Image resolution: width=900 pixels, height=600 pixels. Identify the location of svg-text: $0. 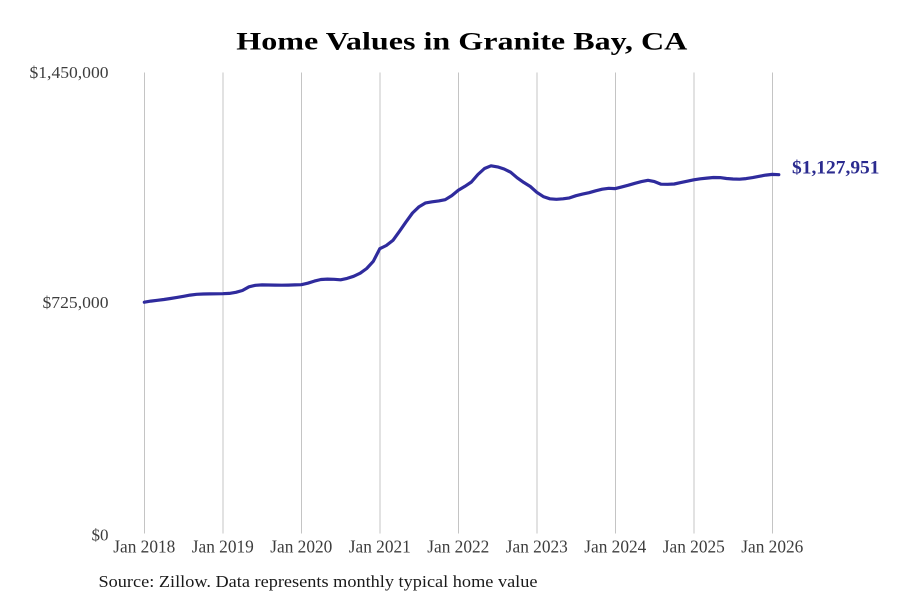
(100, 535).